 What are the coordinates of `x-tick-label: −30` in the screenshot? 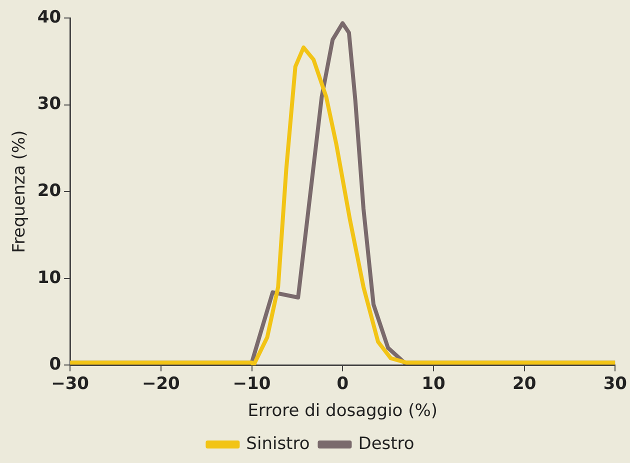 It's located at (70, 384).